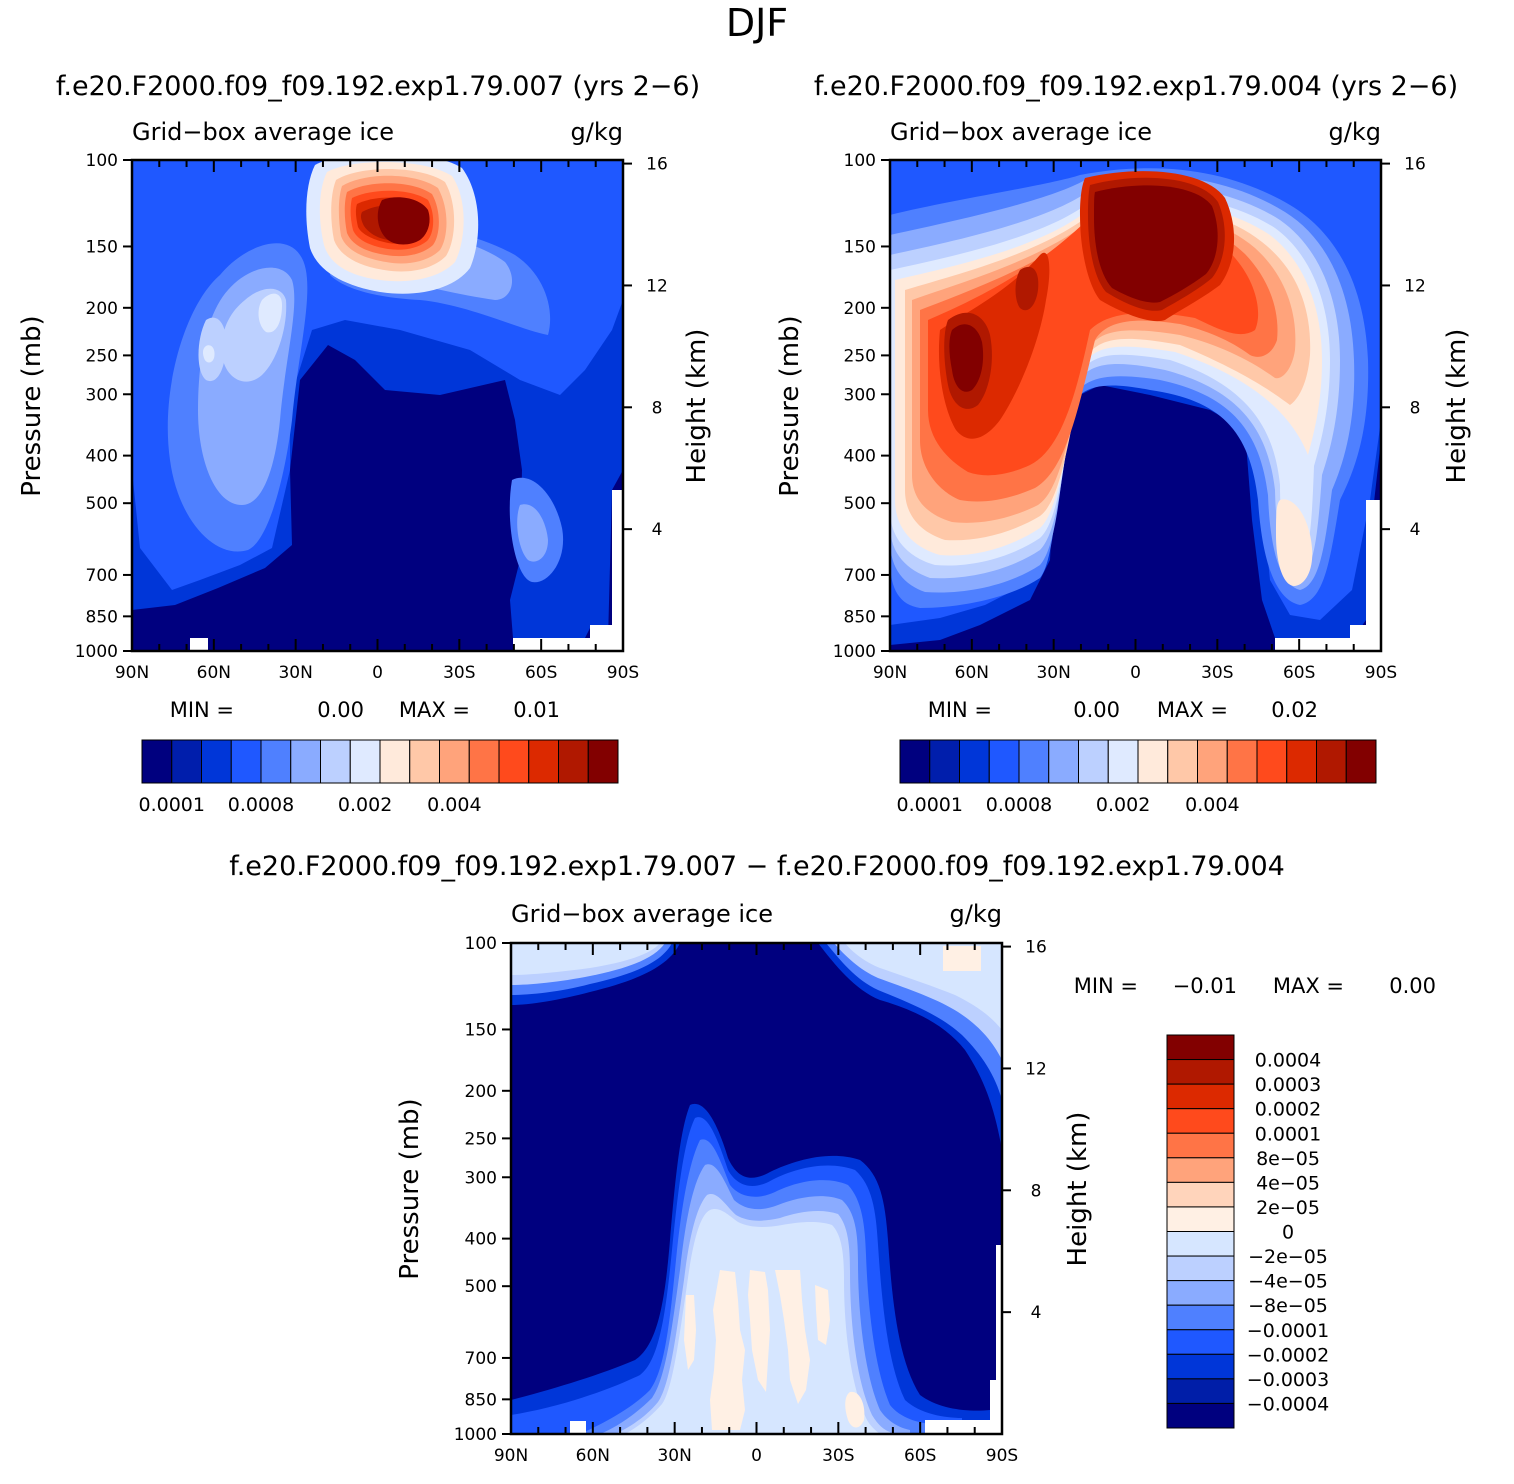  What do you see at coordinates (1288, 1282) in the screenshot?
I see `colorbar-label: −4e−05` at bounding box center [1288, 1282].